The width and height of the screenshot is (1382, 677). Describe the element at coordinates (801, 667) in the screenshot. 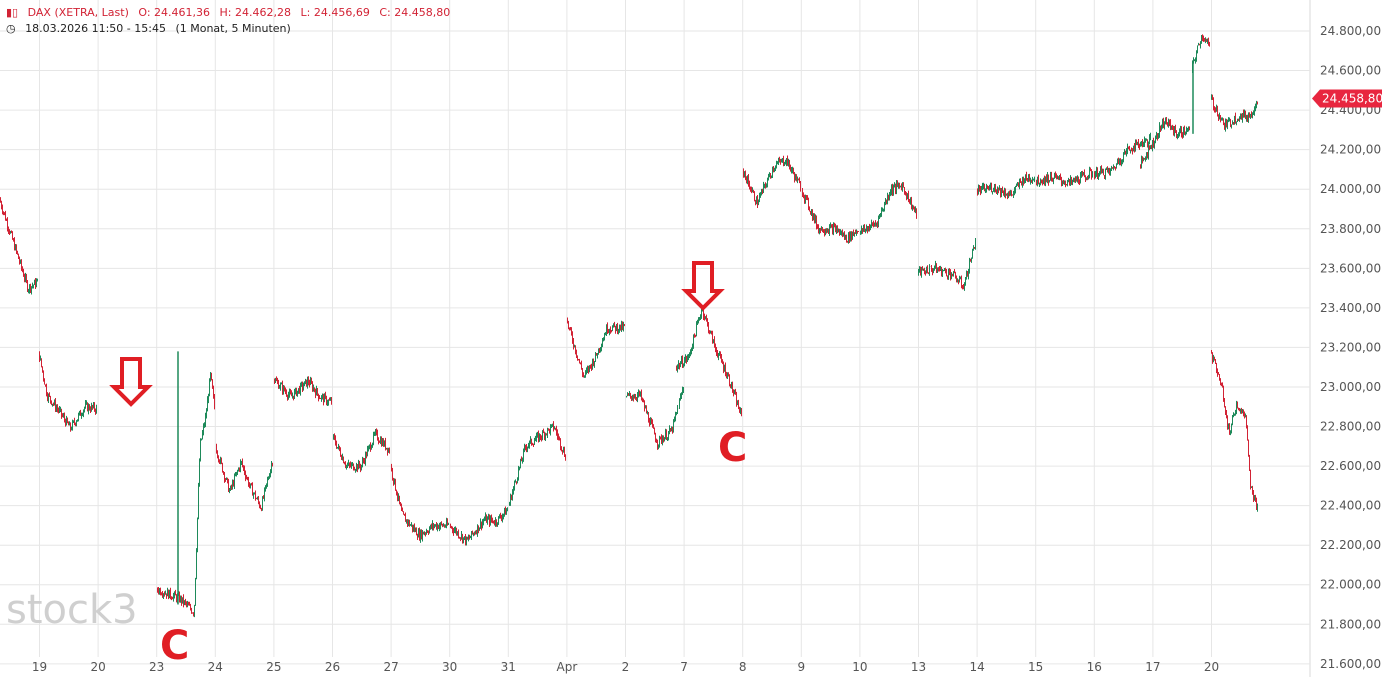

I see `x-tick-label: 9` at that location.